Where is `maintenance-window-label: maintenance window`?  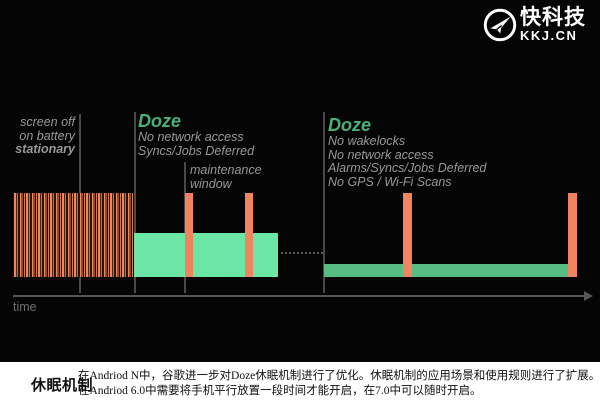
maintenance-window-label: maintenance window is located at coordinates (226, 177).